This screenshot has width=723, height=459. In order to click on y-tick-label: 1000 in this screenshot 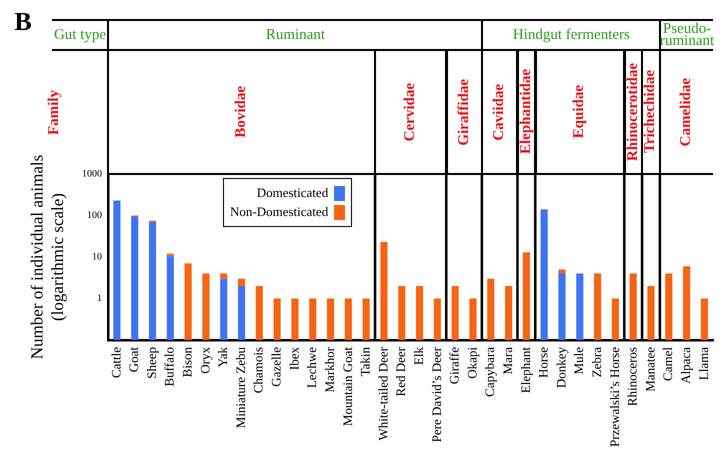, I will do `click(92, 174)`.